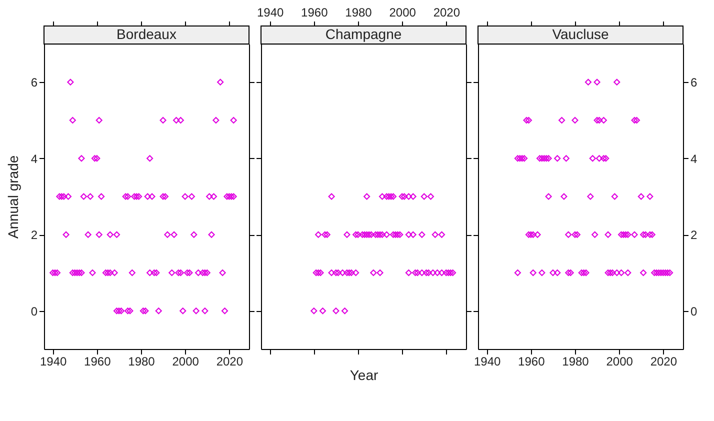 This screenshot has width=714, height=421. Describe the element at coordinates (694, 311) in the screenshot. I see `y2-tick-label: 0` at that location.